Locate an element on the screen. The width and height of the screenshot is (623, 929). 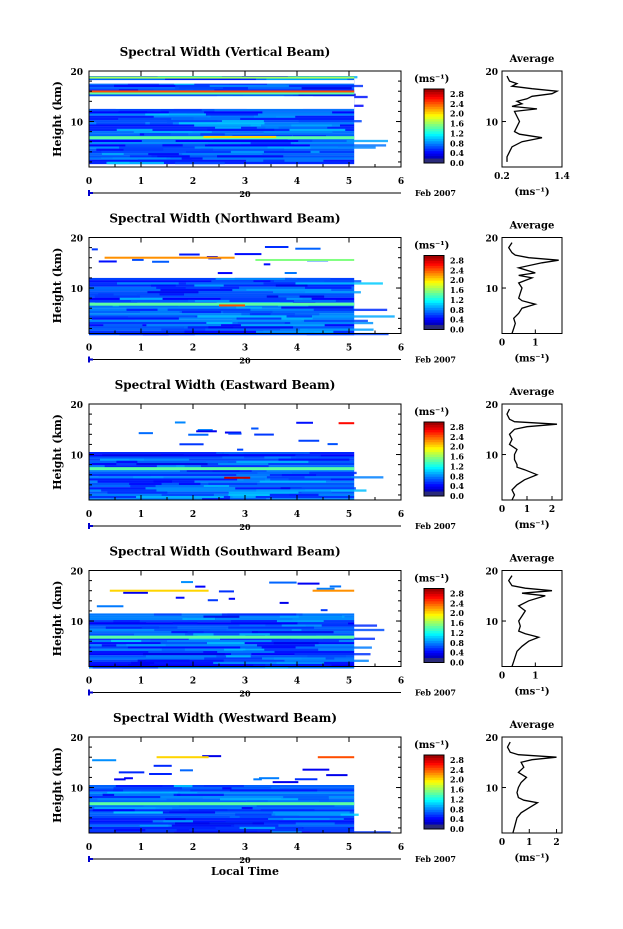
average-title: Average is located at coordinates (532, 226).